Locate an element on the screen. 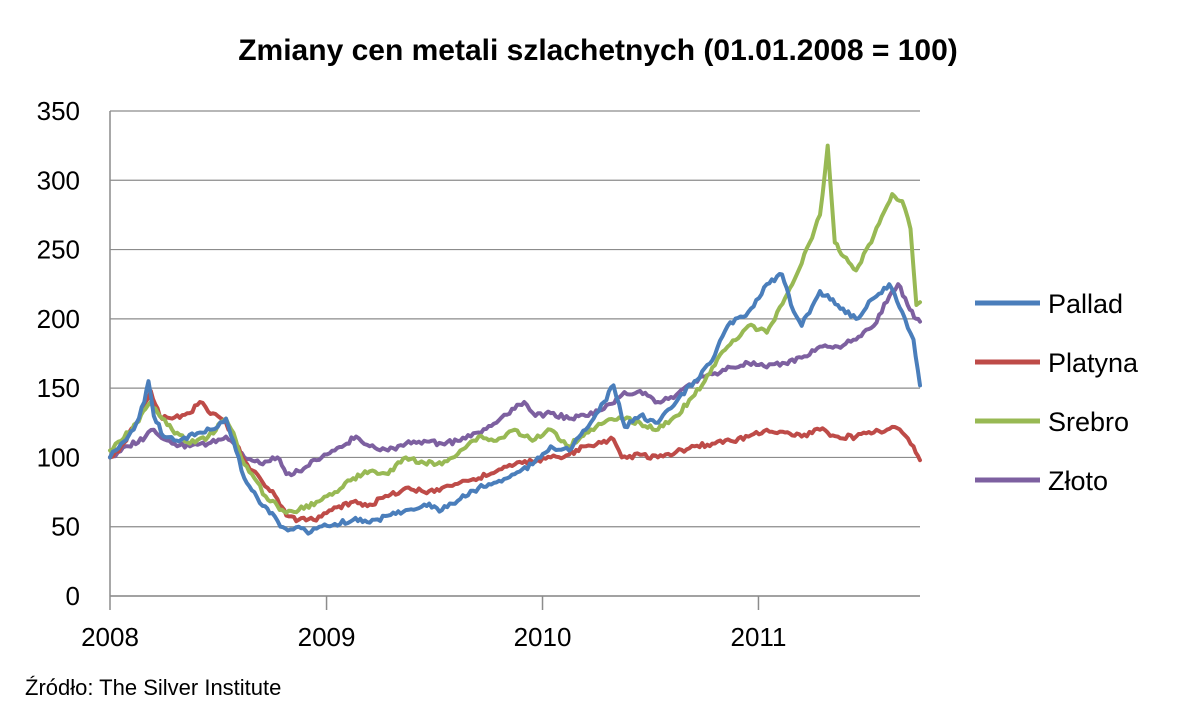 The width and height of the screenshot is (1200, 709). y-tick-label: 200 is located at coordinates (58, 319).